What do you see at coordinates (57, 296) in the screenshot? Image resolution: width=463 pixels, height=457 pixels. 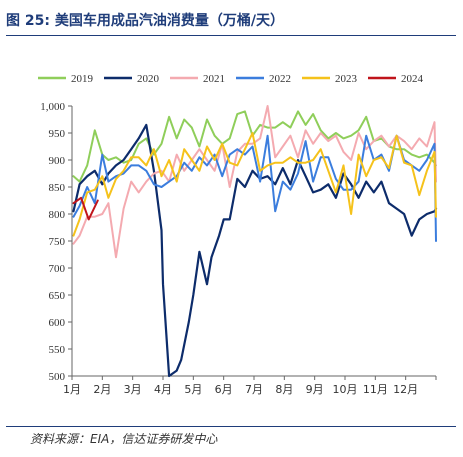 I see `y-tick-label: 650` at bounding box center [57, 296].